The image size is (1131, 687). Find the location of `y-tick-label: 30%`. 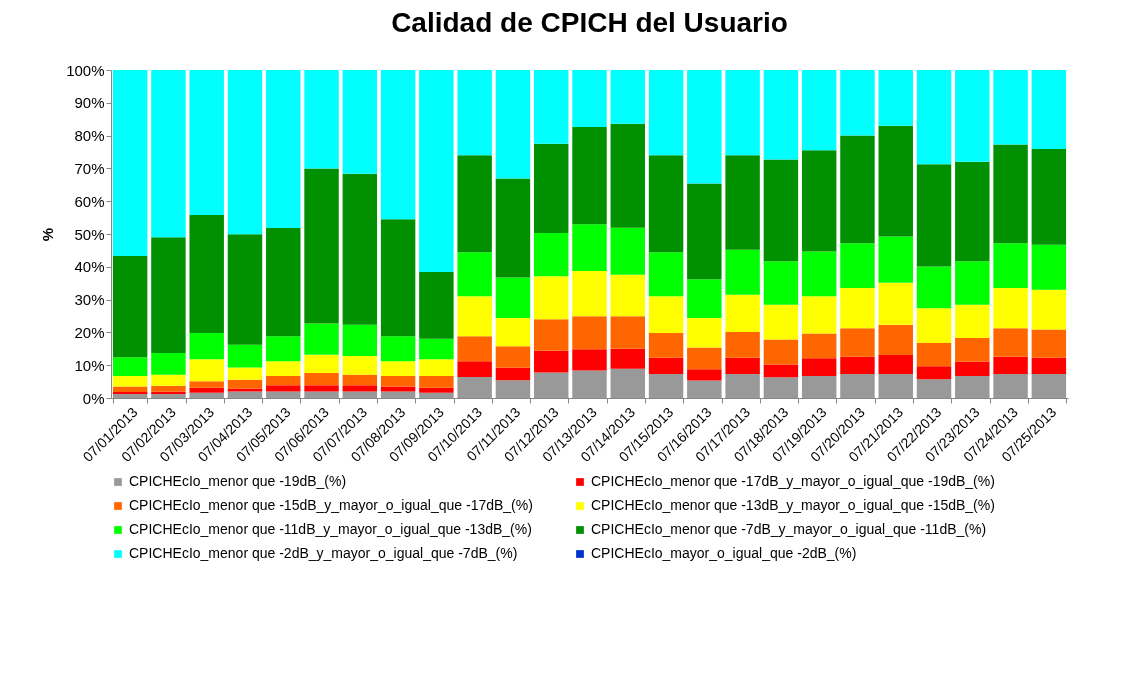

y-tick-label: 30% is located at coordinates (89, 300).